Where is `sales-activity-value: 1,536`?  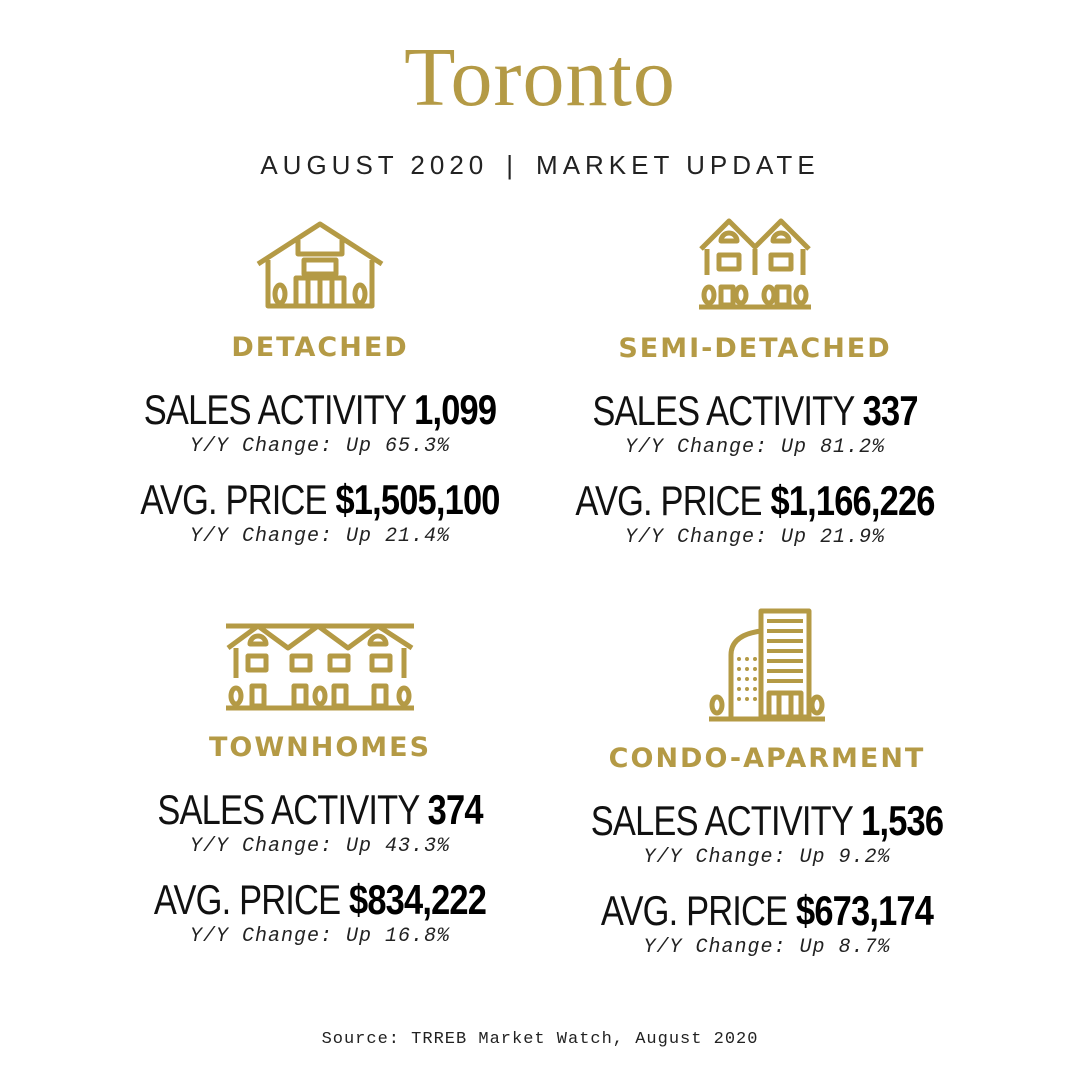 sales-activity-value: 1,536 is located at coordinates (902, 820).